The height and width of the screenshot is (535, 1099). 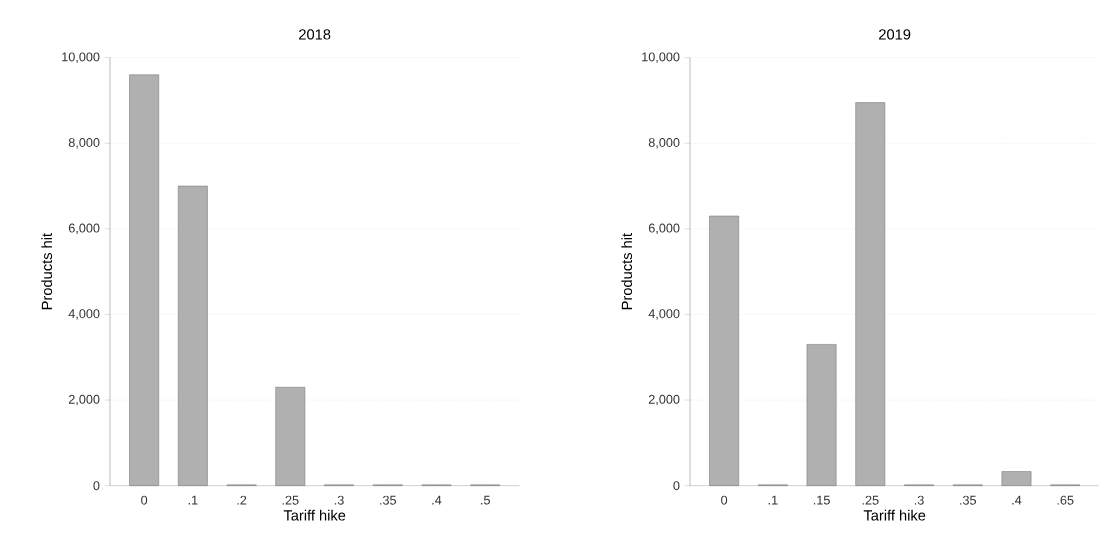 I want to click on chart-title: 2019, so click(x=895, y=34).